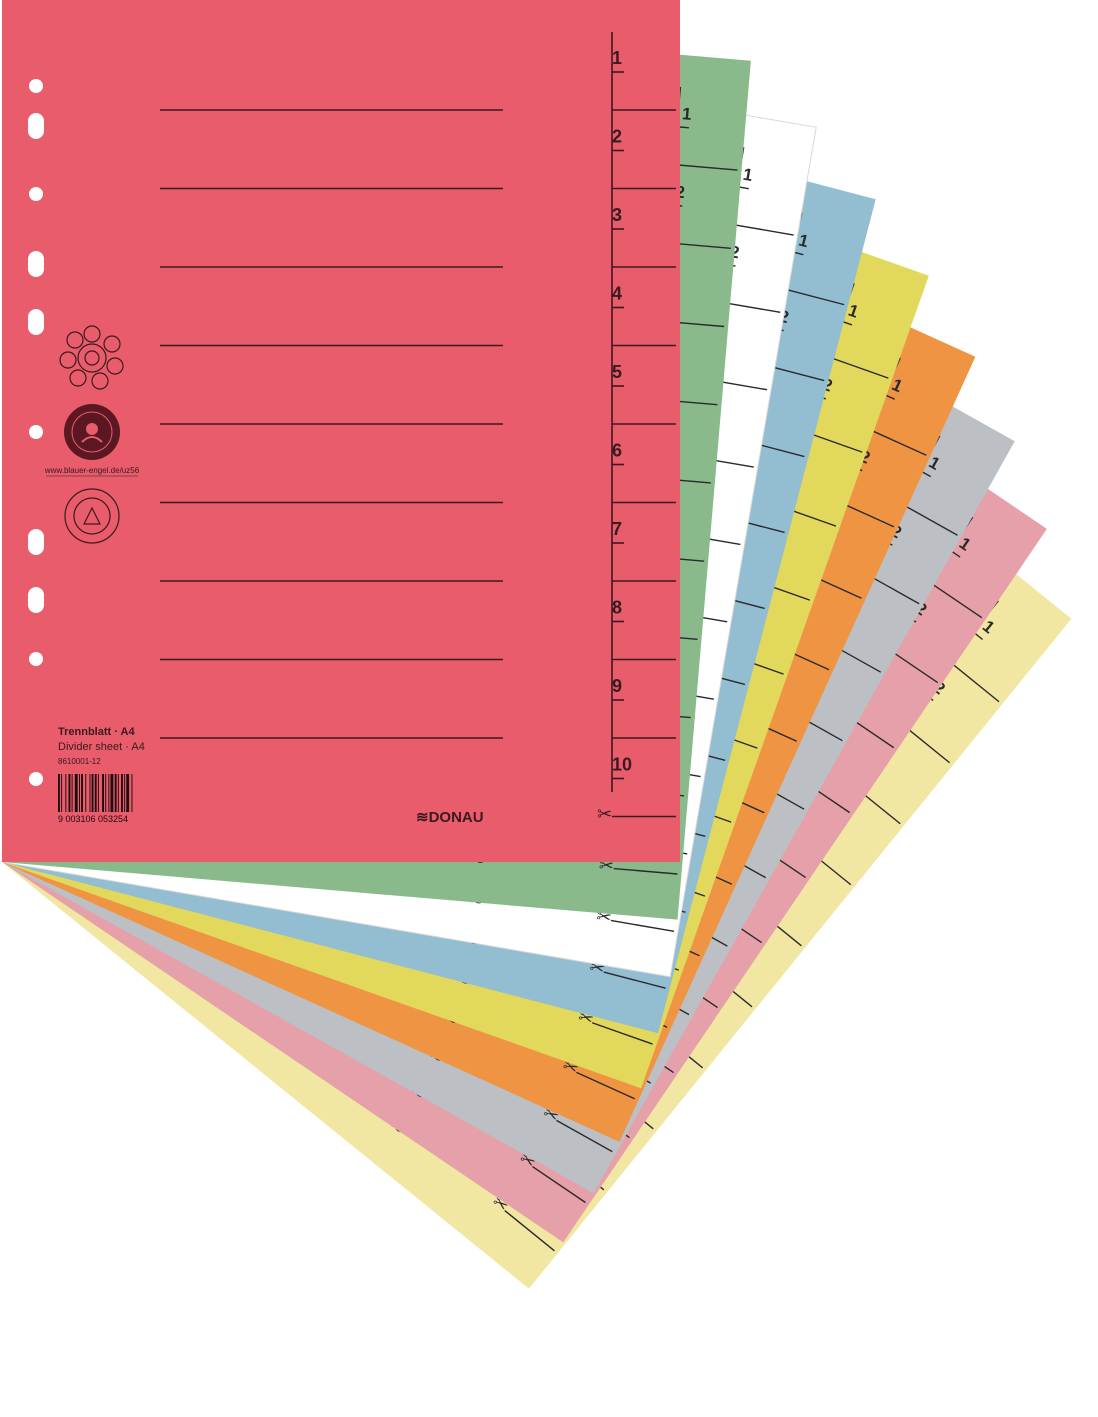  What do you see at coordinates (617, 294) in the screenshot?
I see `tab-number: 4` at bounding box center [617, 294].